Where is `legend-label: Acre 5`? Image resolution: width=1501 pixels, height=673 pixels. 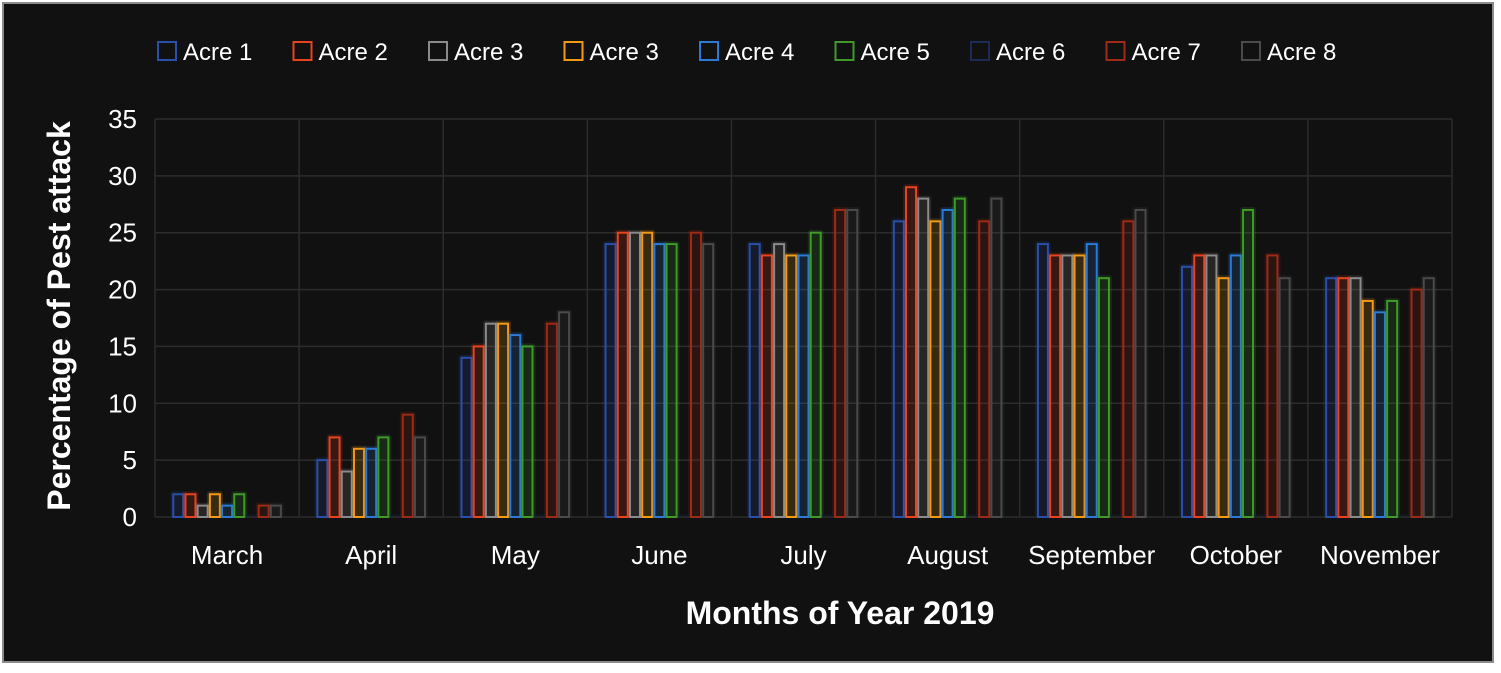
legend-label: Acre 5 is located at coordinates (895, 52).